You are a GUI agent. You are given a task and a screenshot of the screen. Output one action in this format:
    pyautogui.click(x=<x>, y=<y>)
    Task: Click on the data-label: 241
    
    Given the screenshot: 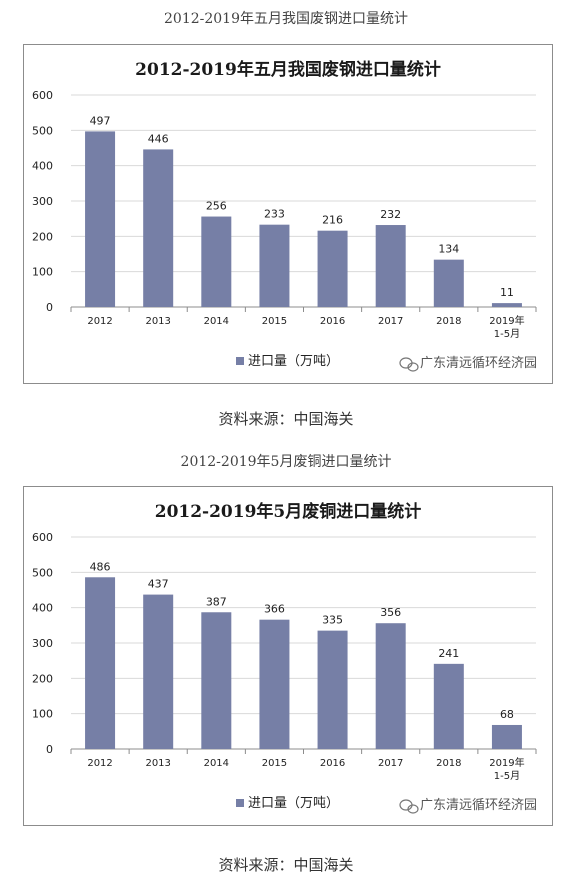 What is the action you would take?
    pyautogui.click(x=448, y=653)
    